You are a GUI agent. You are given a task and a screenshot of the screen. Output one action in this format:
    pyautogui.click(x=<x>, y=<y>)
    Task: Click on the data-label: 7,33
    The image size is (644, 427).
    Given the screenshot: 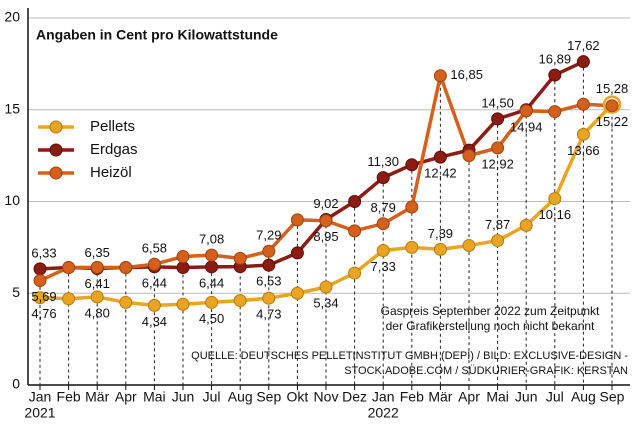 What is the action you would take?
    pyautogui.click(x=383, y=266)
    